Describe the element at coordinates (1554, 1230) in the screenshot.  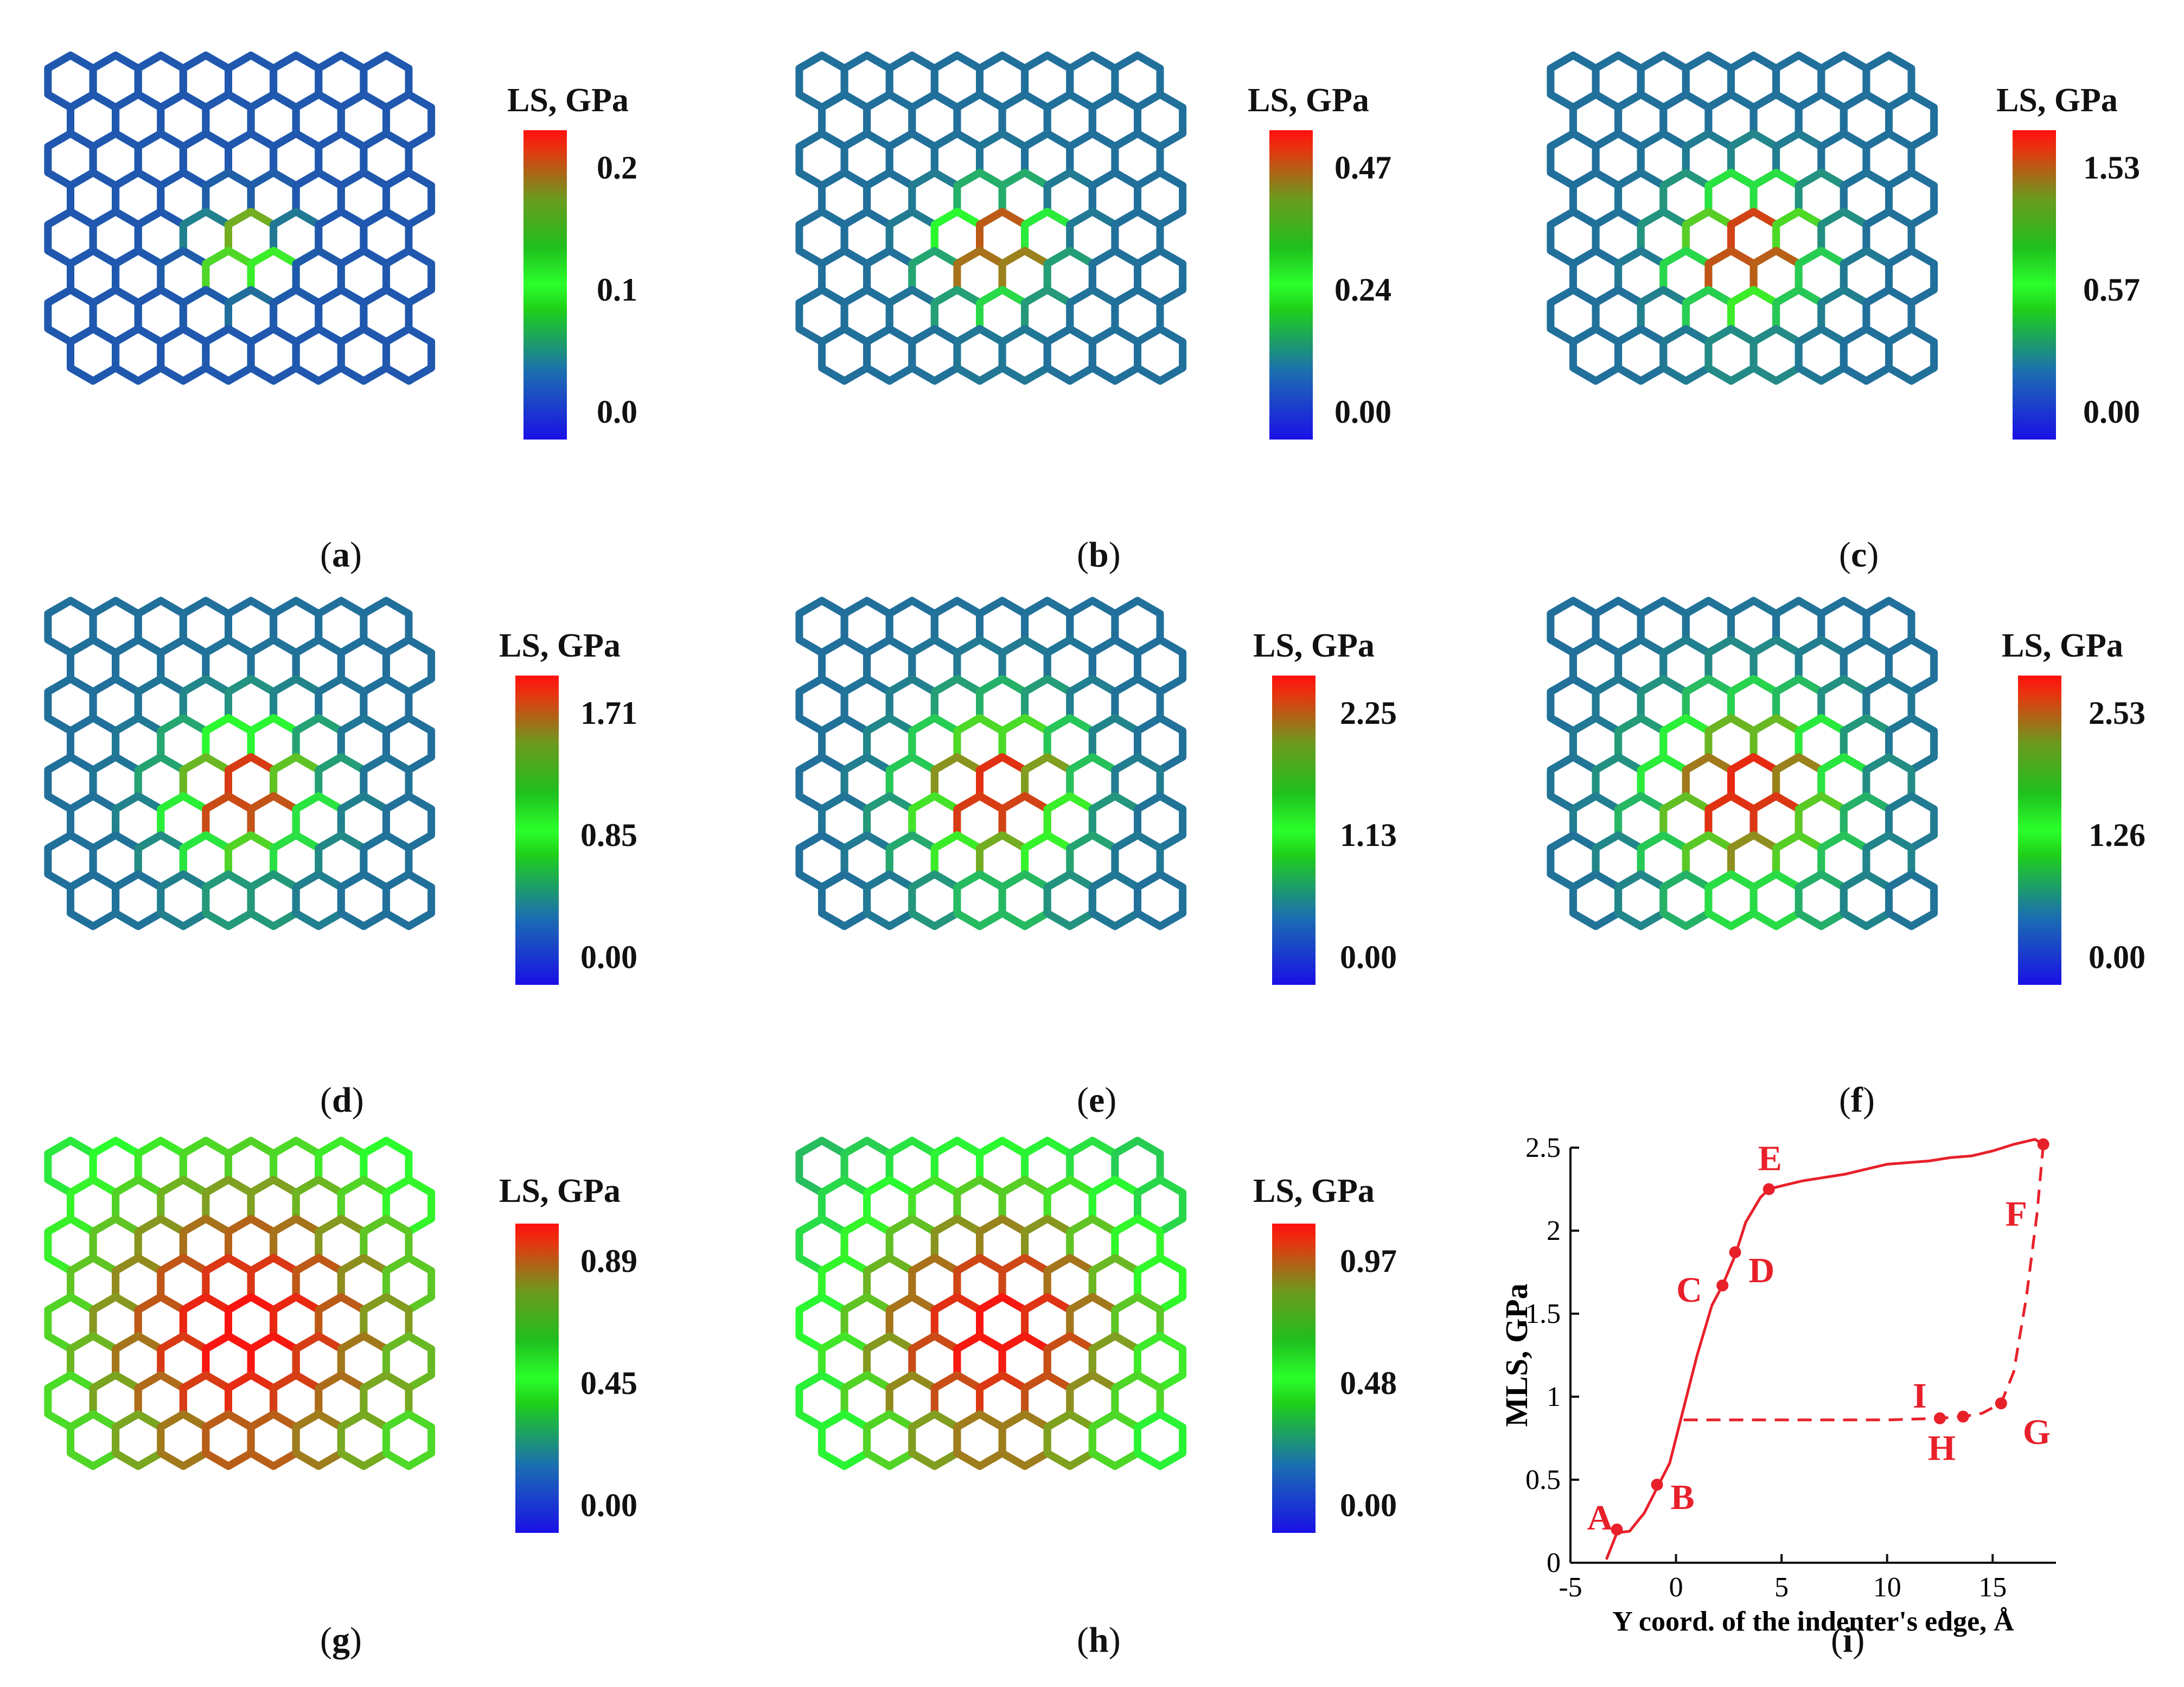
I see `y-tick-label: 2` at that location.